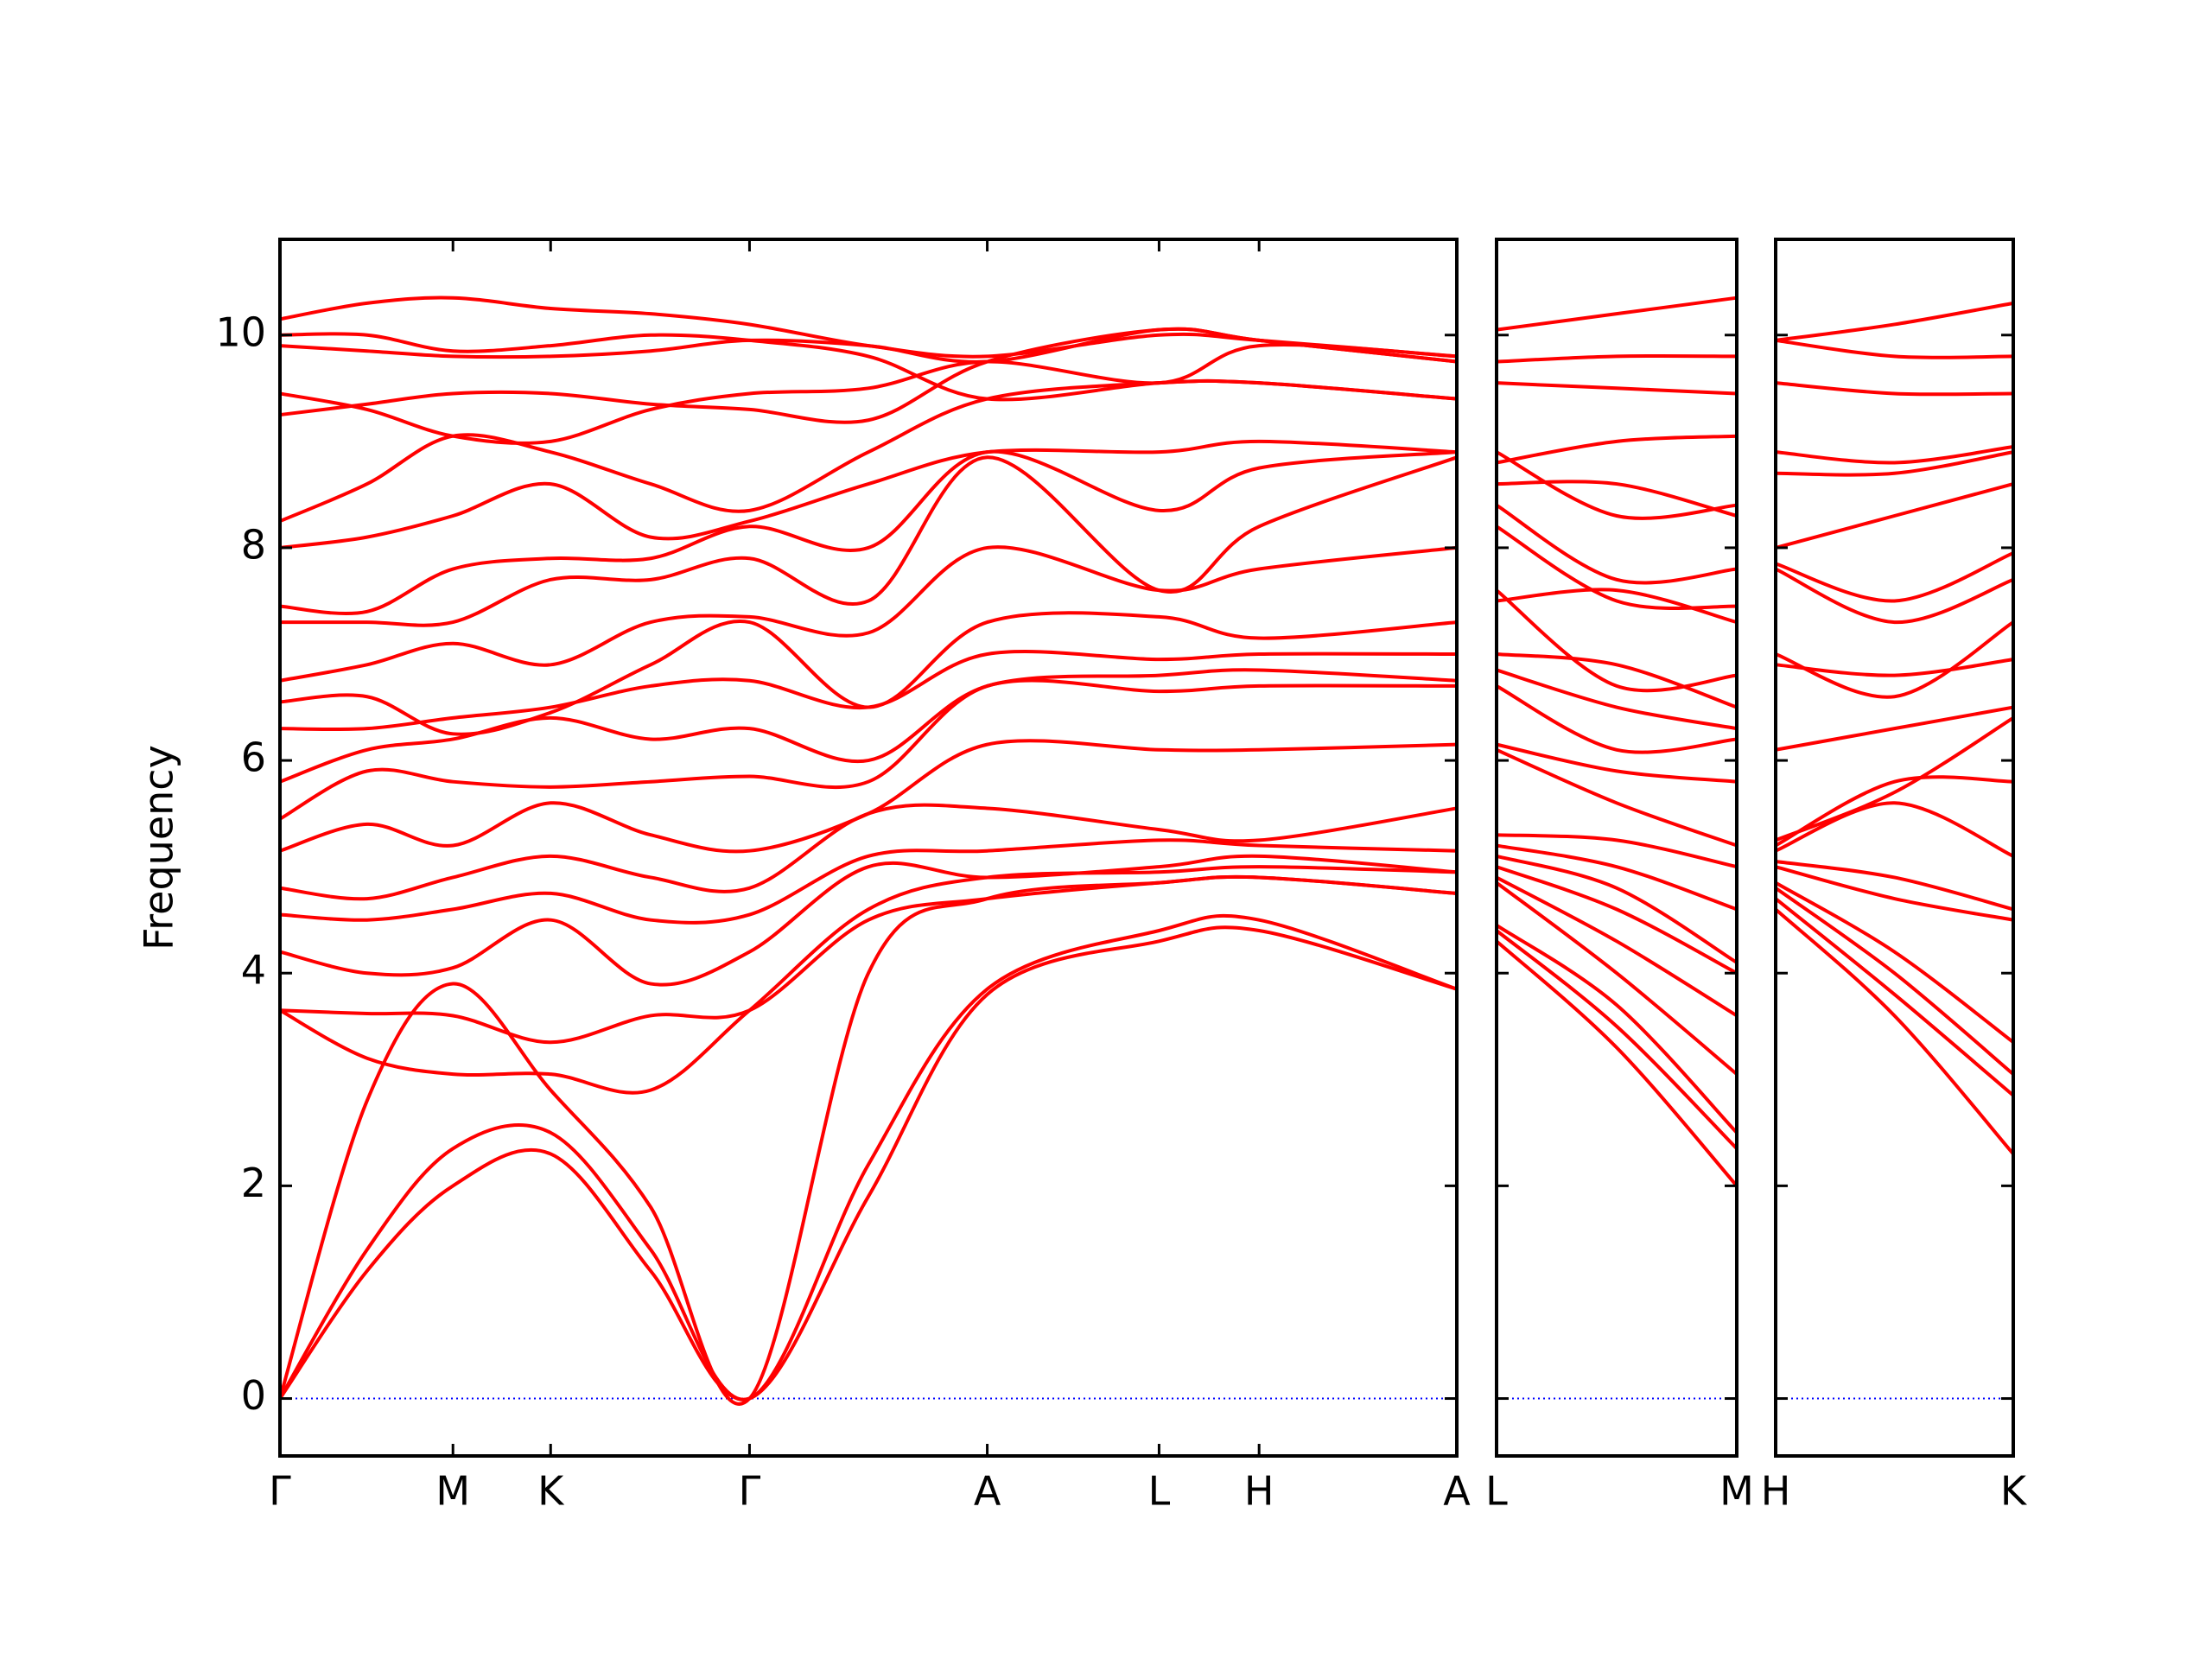 This screenshot has height=1659, width=2212. What do you see at coordinates (253, 1183) in the screenshot?
I see `y-tick-label: 2` at bounding box center [253, 1183].